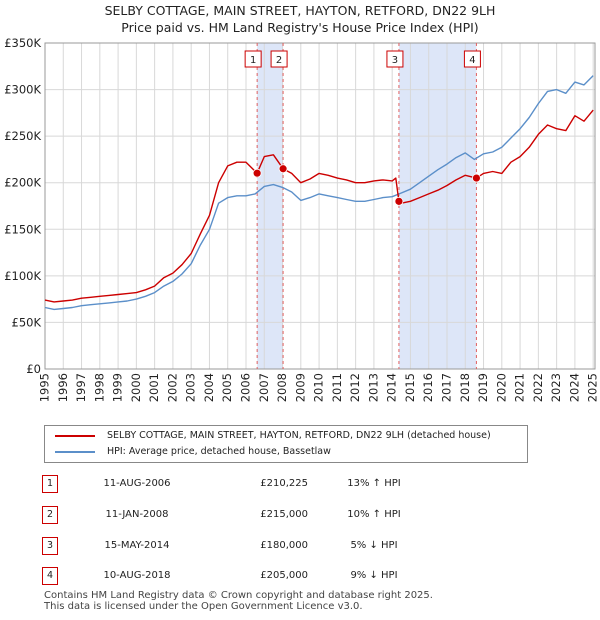  I want to click on sale-date: 10-AUG-2018, so click(137, 575).